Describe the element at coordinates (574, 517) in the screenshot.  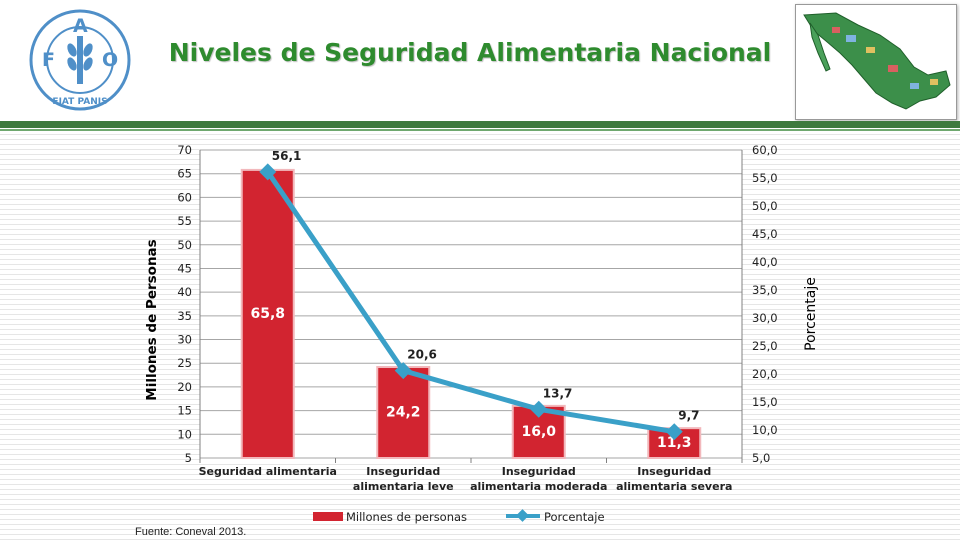
I see `legend-label-line: Porcentaje` at that location.